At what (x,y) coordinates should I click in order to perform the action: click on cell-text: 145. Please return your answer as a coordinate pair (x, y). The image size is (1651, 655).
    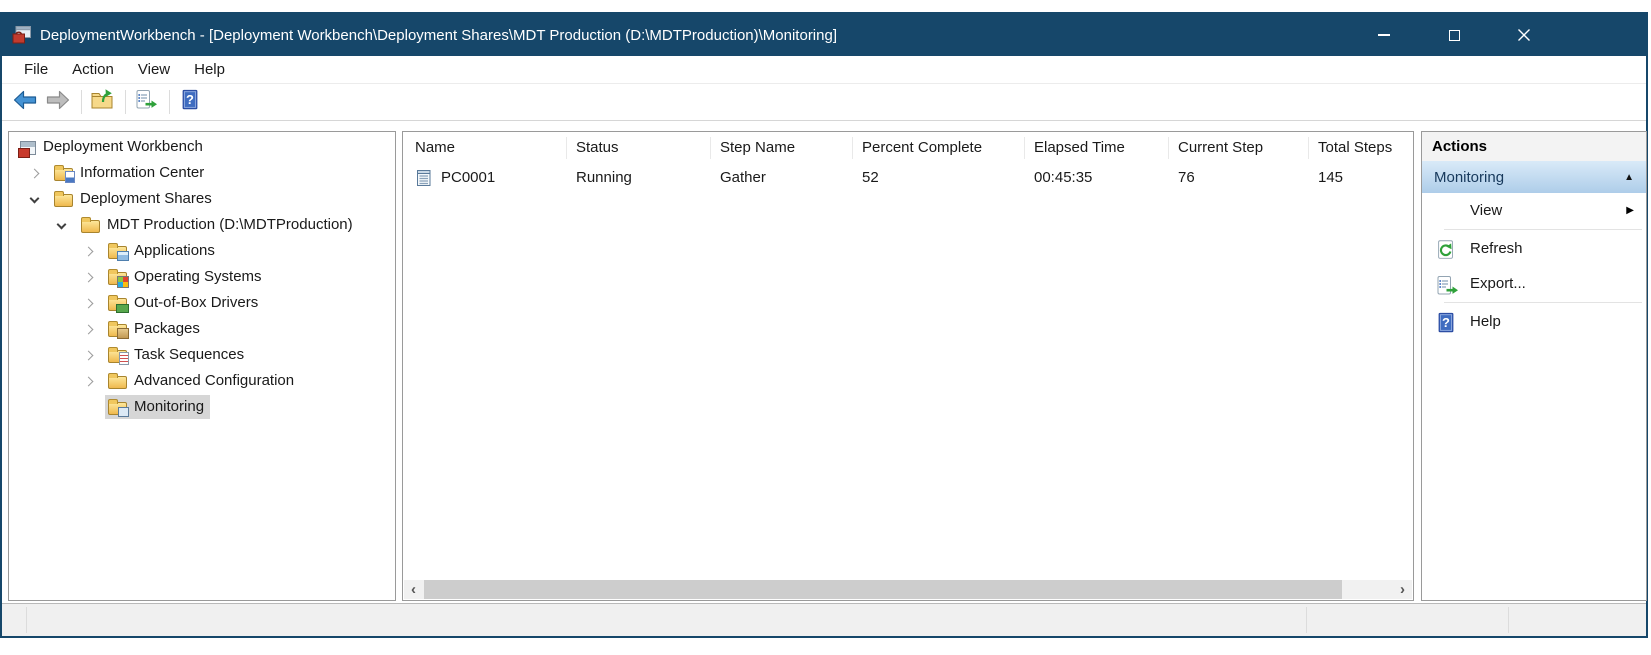
    Looking at the image, I should click on (1331, 177).